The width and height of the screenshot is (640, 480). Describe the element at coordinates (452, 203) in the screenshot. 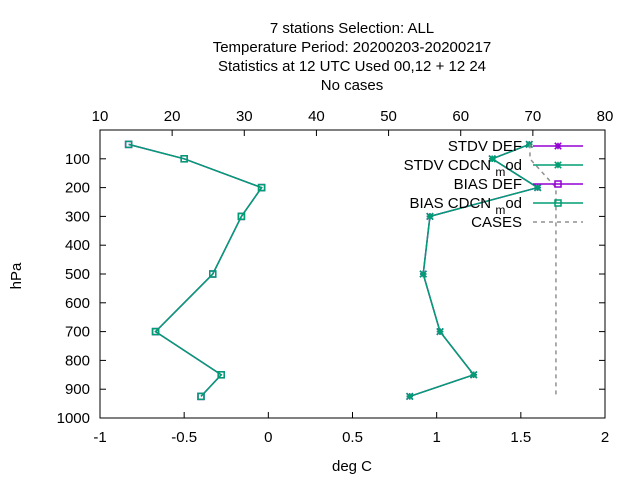

I see `legend-label-main: BIAS CDCN` at that location.